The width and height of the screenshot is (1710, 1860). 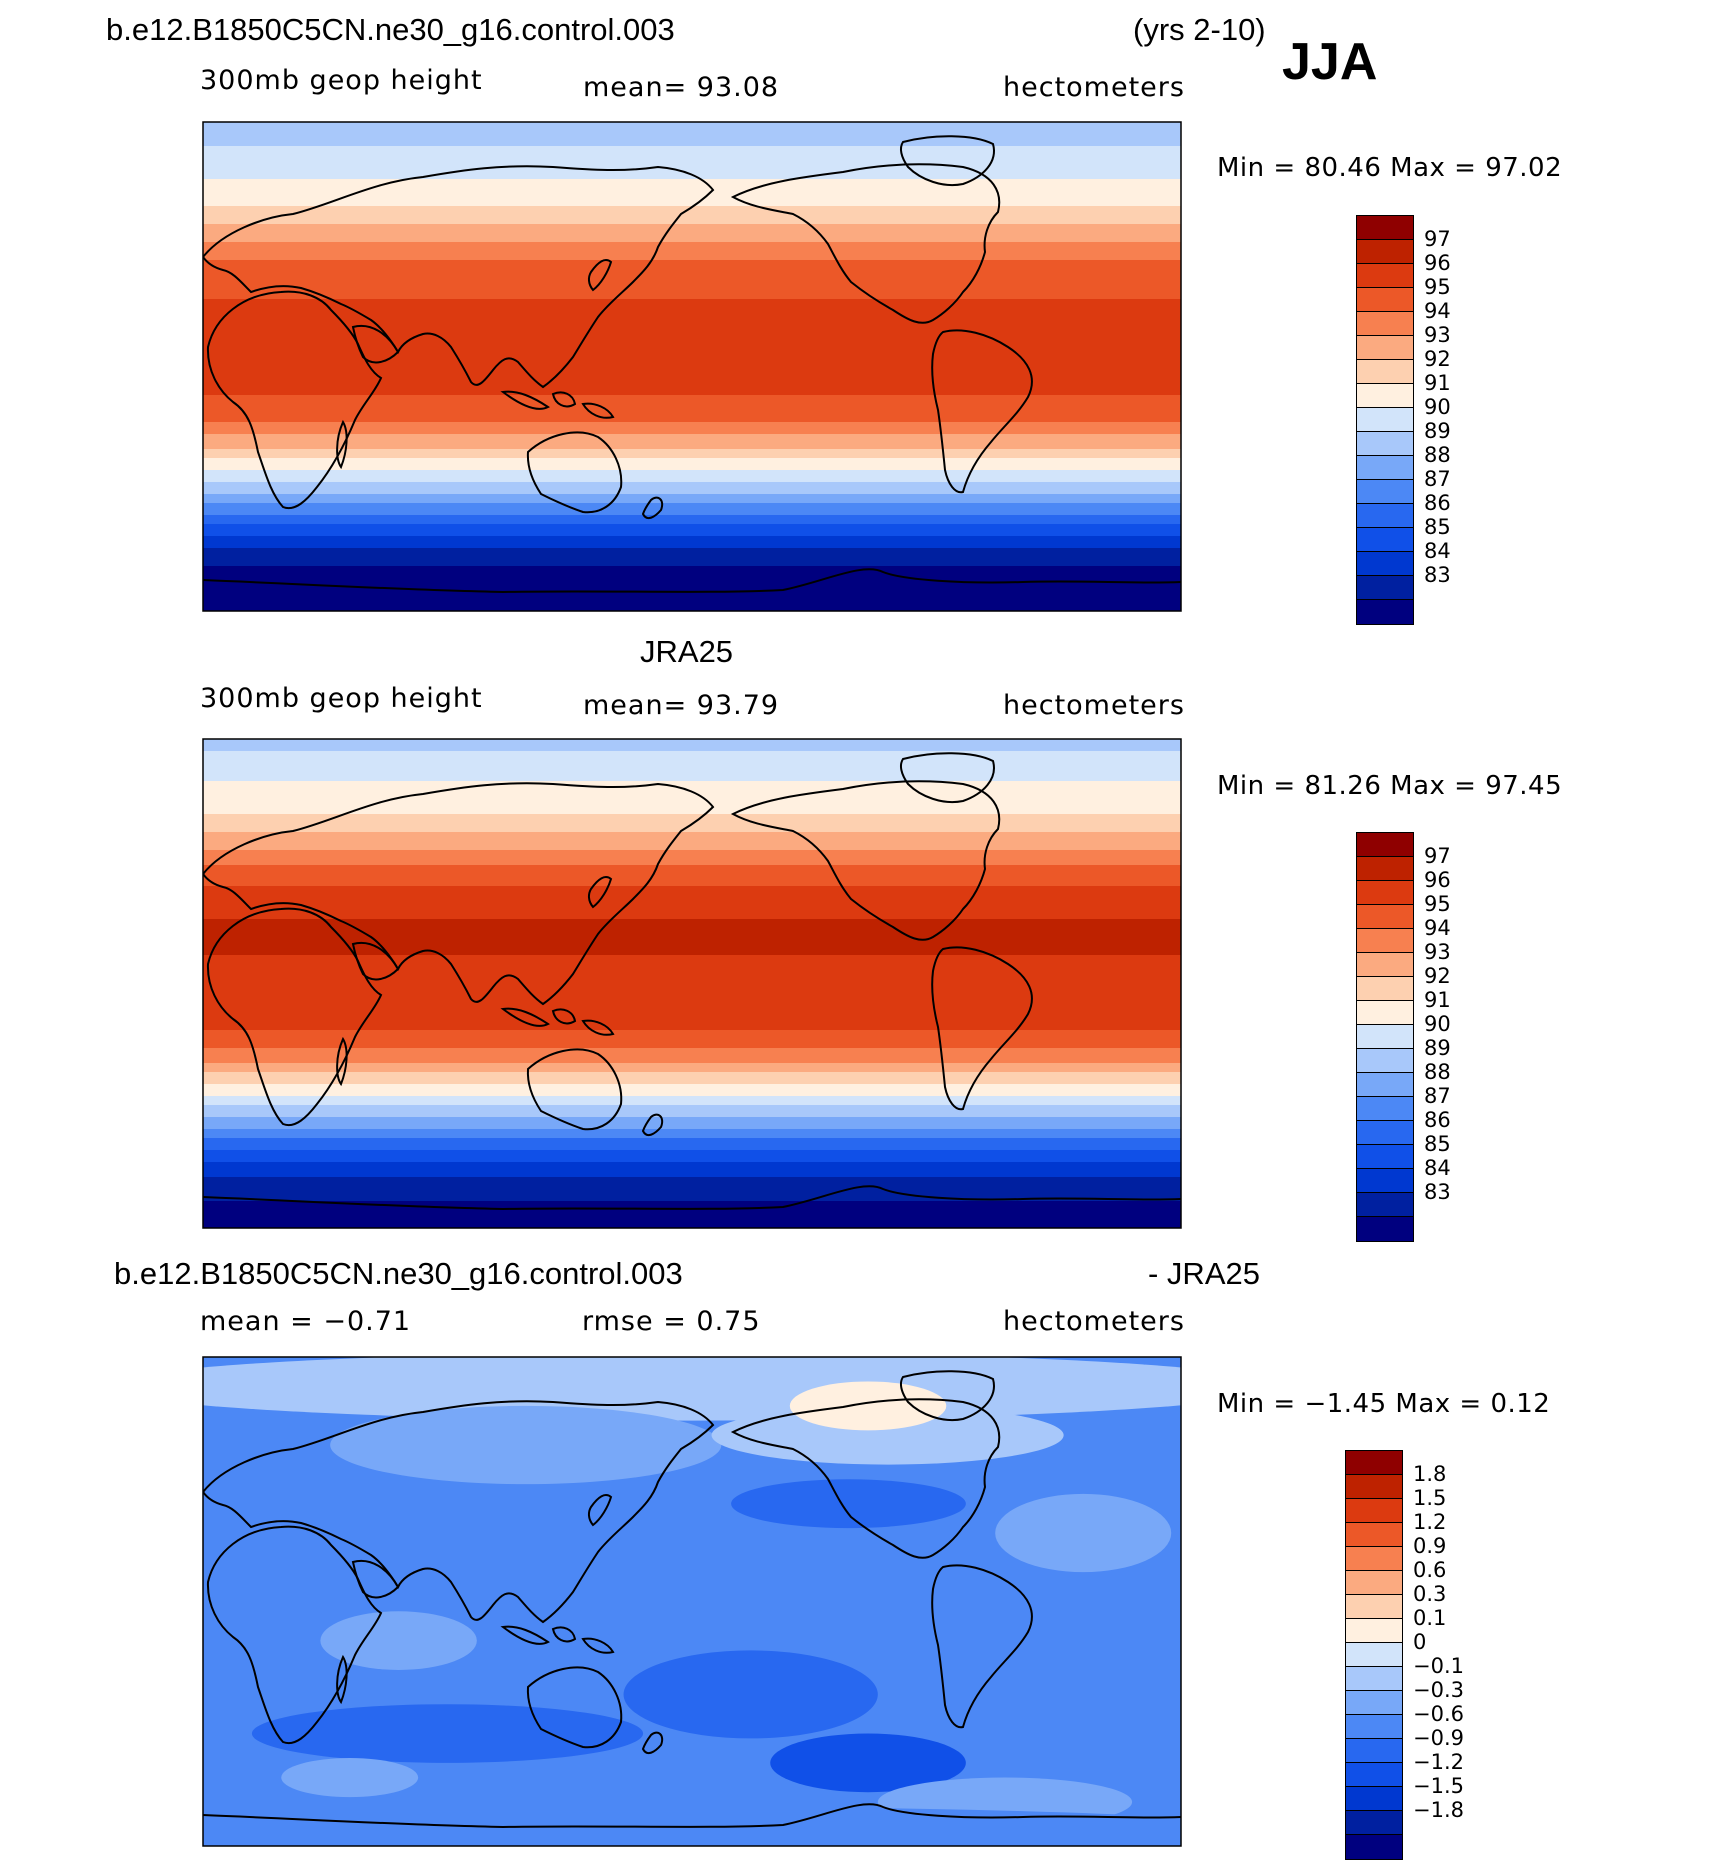 I want to click on colorbar-label: 89, so click(x=1437, y=1048).